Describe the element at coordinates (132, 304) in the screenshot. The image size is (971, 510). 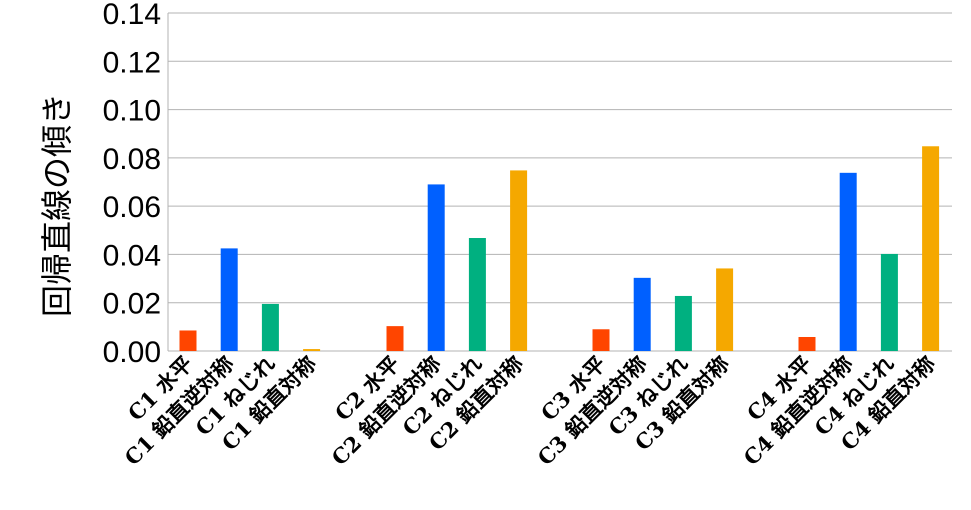
I see `y-tick-label: 0.02` at that location.